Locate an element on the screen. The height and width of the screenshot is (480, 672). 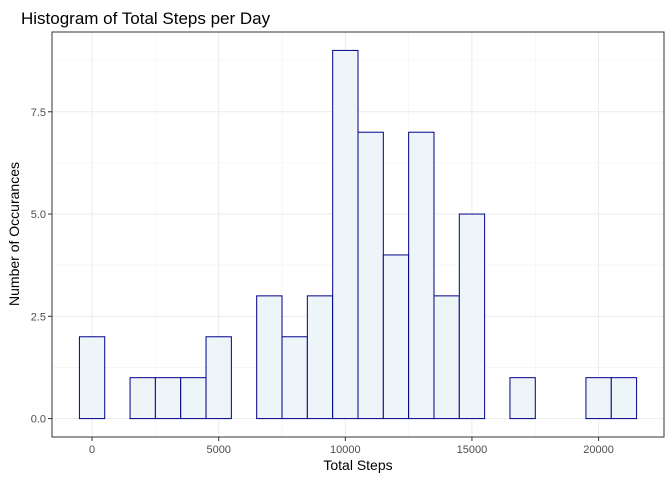
x-tick-label: 10000 is located at coordinates (345, 450).